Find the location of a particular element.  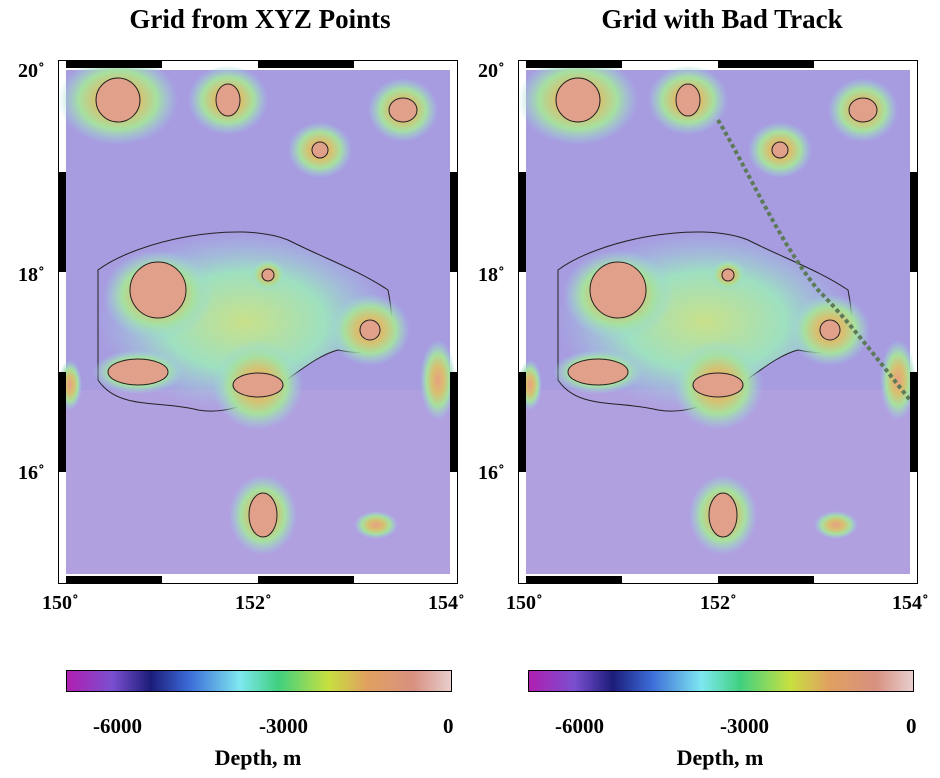

panel-title-right: Grid with Bad Track is located at coordinates (722, 19).